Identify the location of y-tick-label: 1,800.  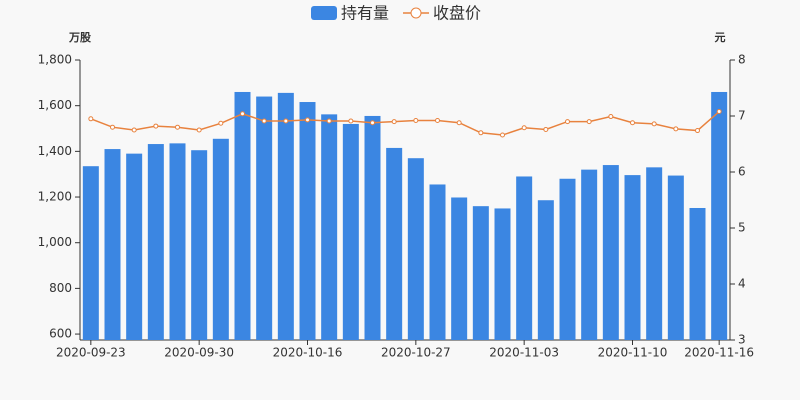
(55, 60).